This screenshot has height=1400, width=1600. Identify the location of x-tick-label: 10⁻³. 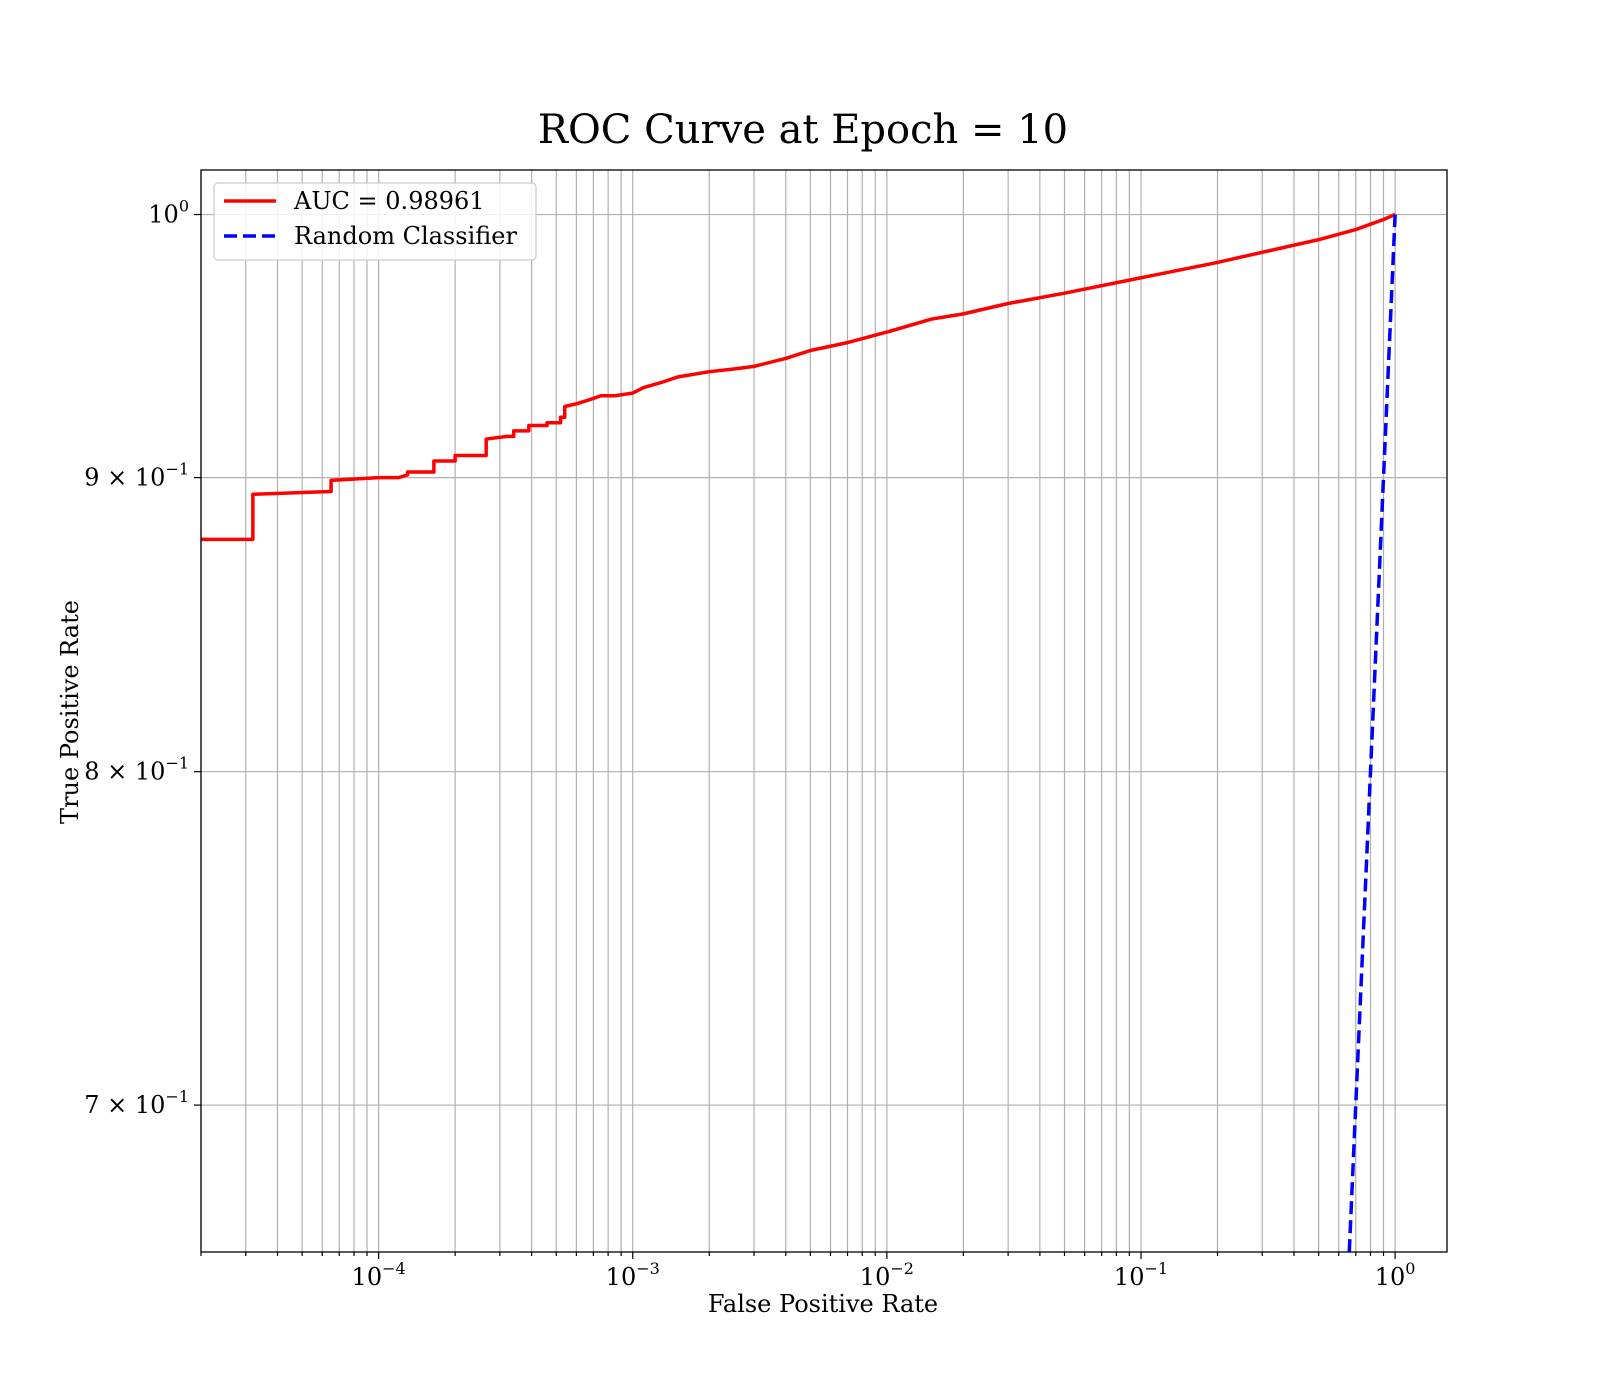
(633, 1275).